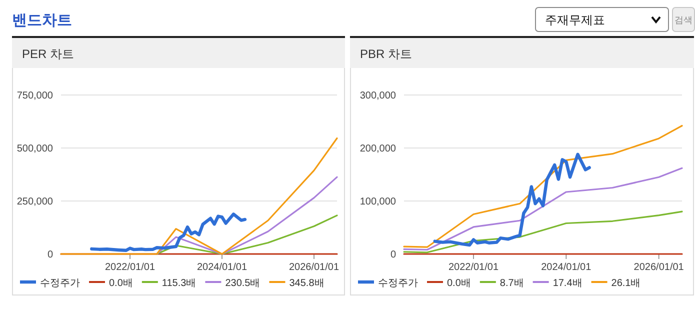 The image size is (695, 320). What do you see at coordinates (35, 149) in the screenshot?
I see `y-tick-label: 500,000` at bounding box center [35, 149].